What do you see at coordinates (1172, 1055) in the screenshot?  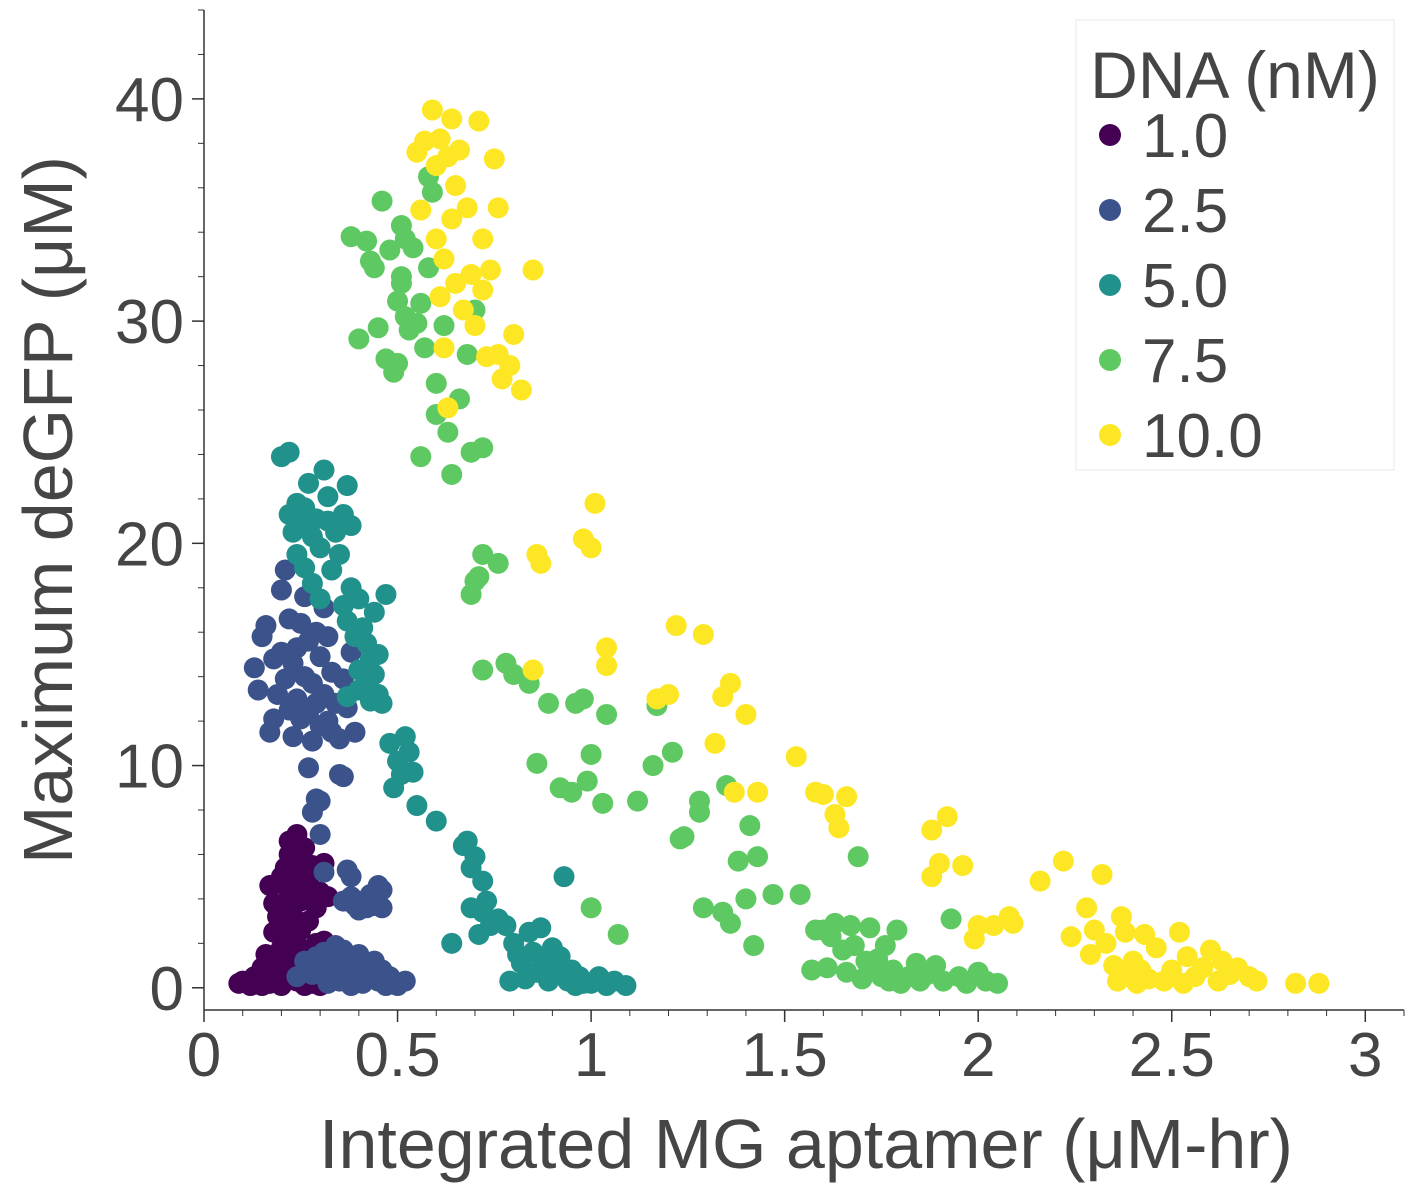 I see `x-tick-label: 2.5` at bounding box center [1172, 1055].